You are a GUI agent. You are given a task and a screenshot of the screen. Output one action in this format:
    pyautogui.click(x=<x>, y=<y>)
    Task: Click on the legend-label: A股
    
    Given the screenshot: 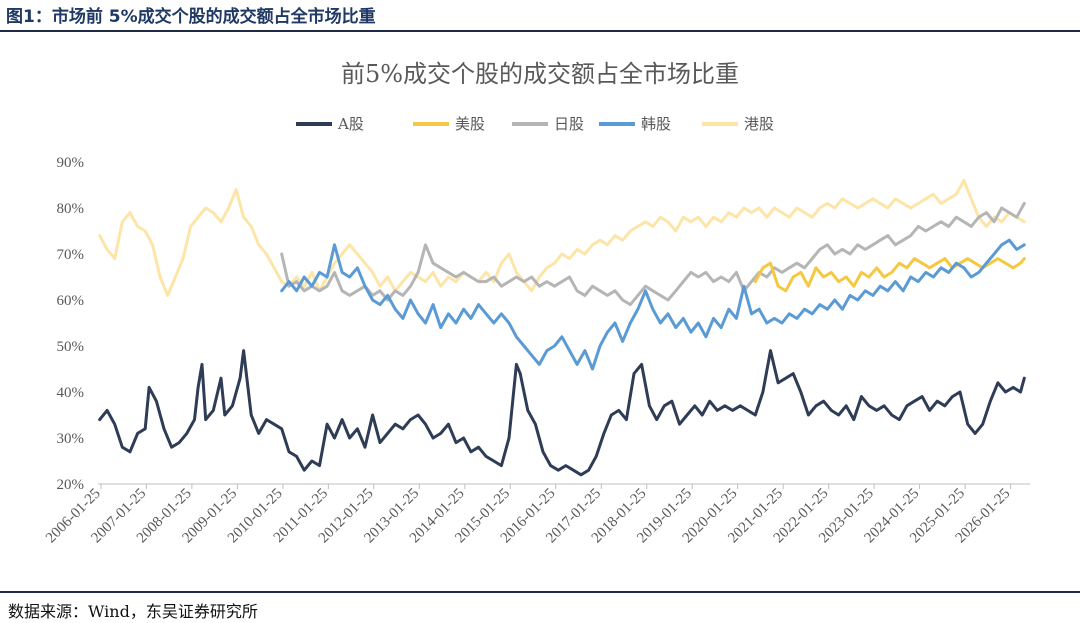 What is the action you would take?
    pyautogui.click(x=350, y=124)
    